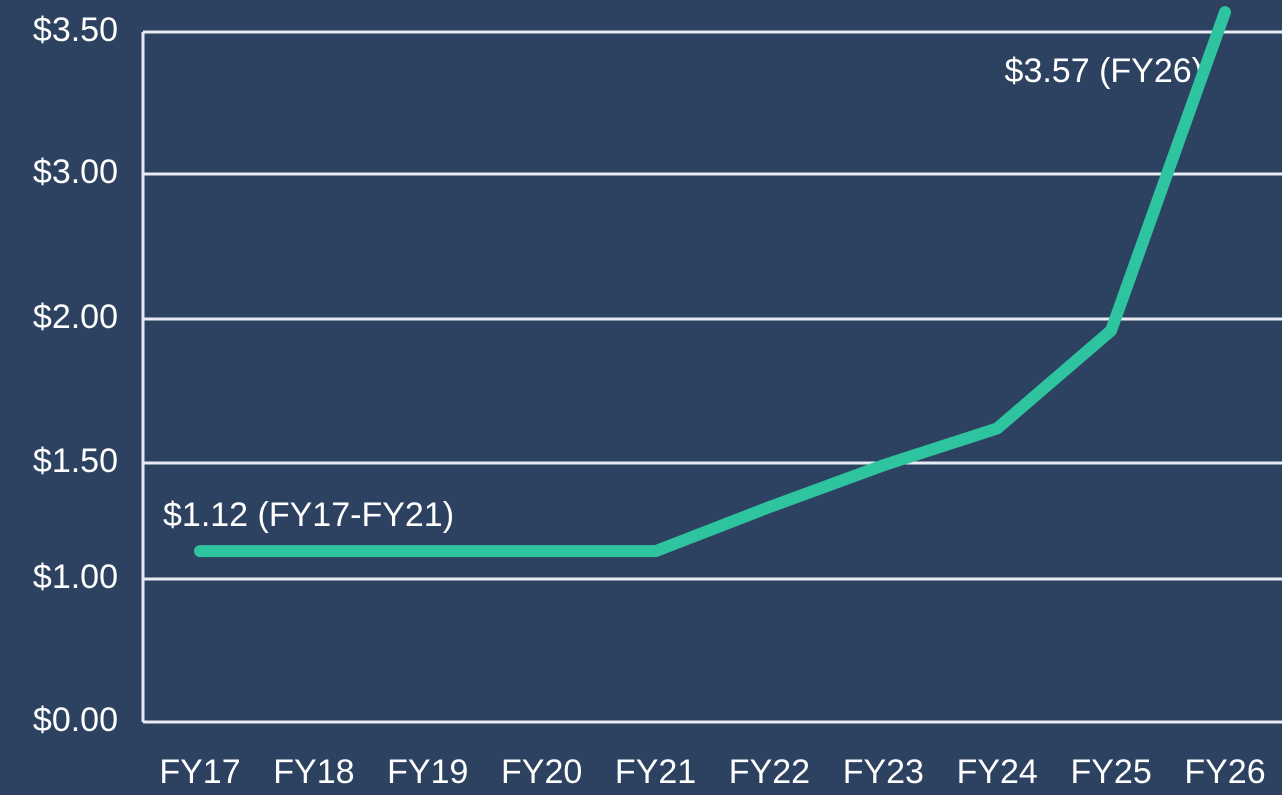 This screenshot has height=795, width=1282. Describe the element at coordinates (997, 772) in the screenshot. I see `x-tick-label: FY24` at that location.